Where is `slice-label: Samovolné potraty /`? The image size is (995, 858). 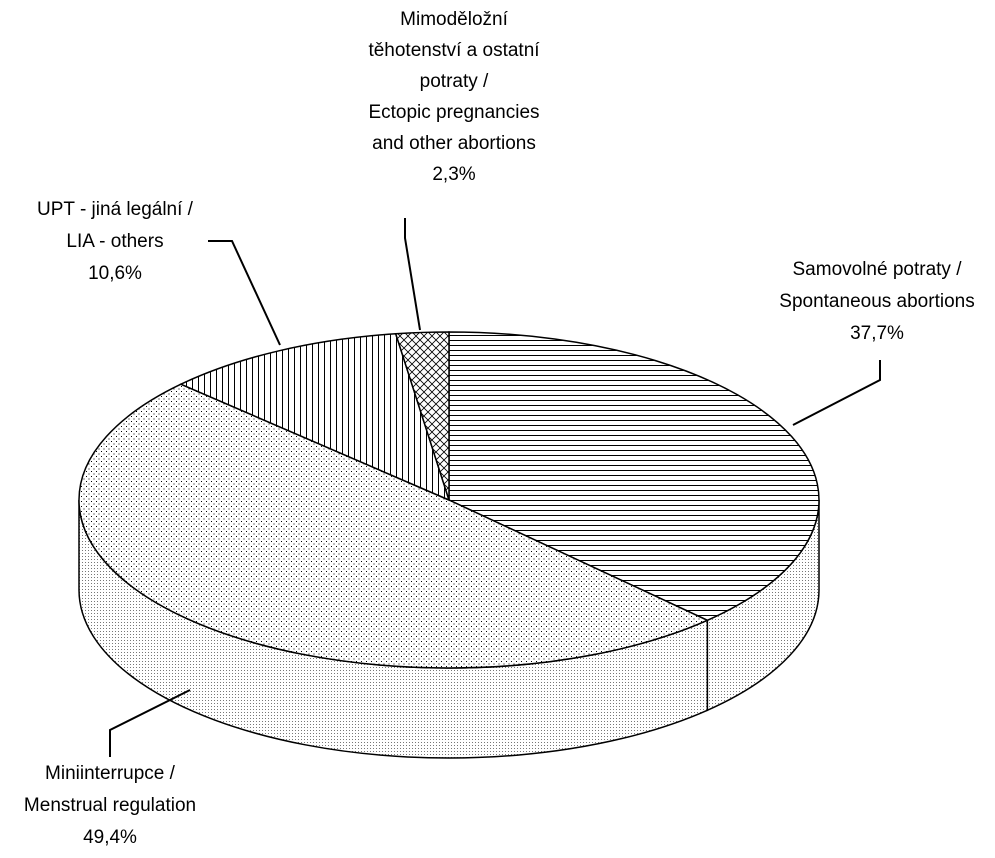
slice-label: Samovolné potraty / is located at coordinates (878, 269).